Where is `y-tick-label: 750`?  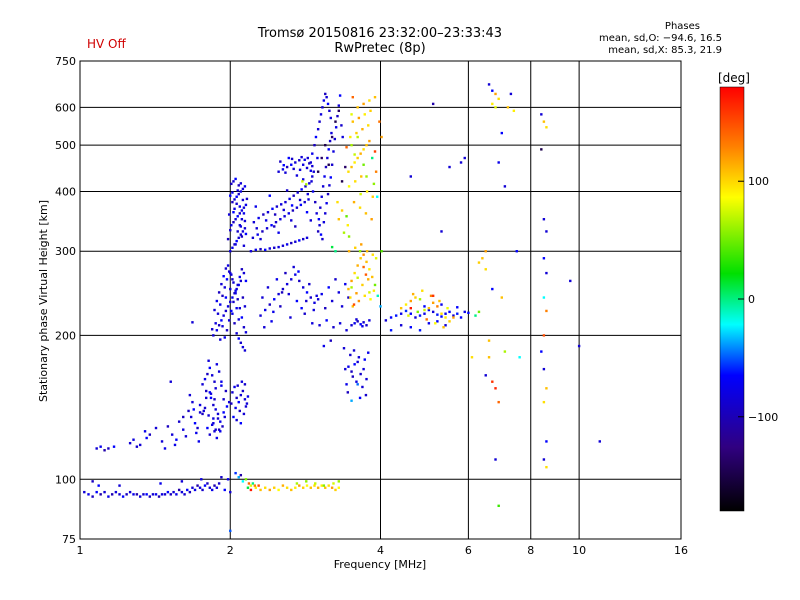
y-tick-label: 750 is located at coordinates (65, 61).